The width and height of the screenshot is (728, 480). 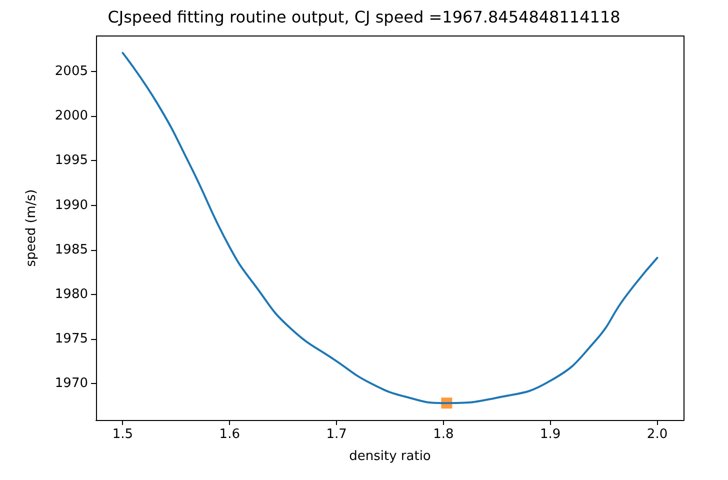 I want to click on y-tick-label: 2005, so click(x=71, y=72).